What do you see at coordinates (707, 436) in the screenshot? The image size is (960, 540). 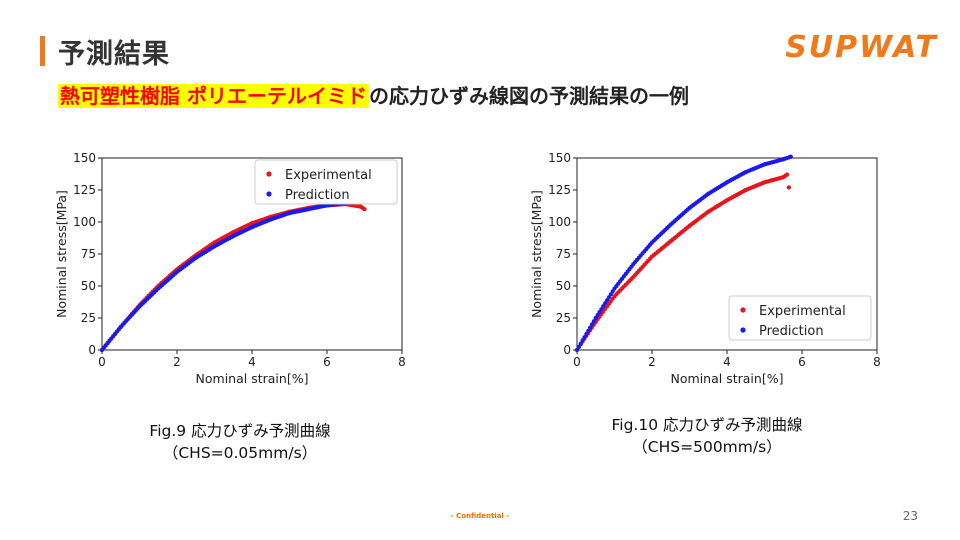 I see `caption-fig10: Fig.10 応力ひずみ予測曲線 （CHS=500mm/s）` at bounding box center [707, 436].